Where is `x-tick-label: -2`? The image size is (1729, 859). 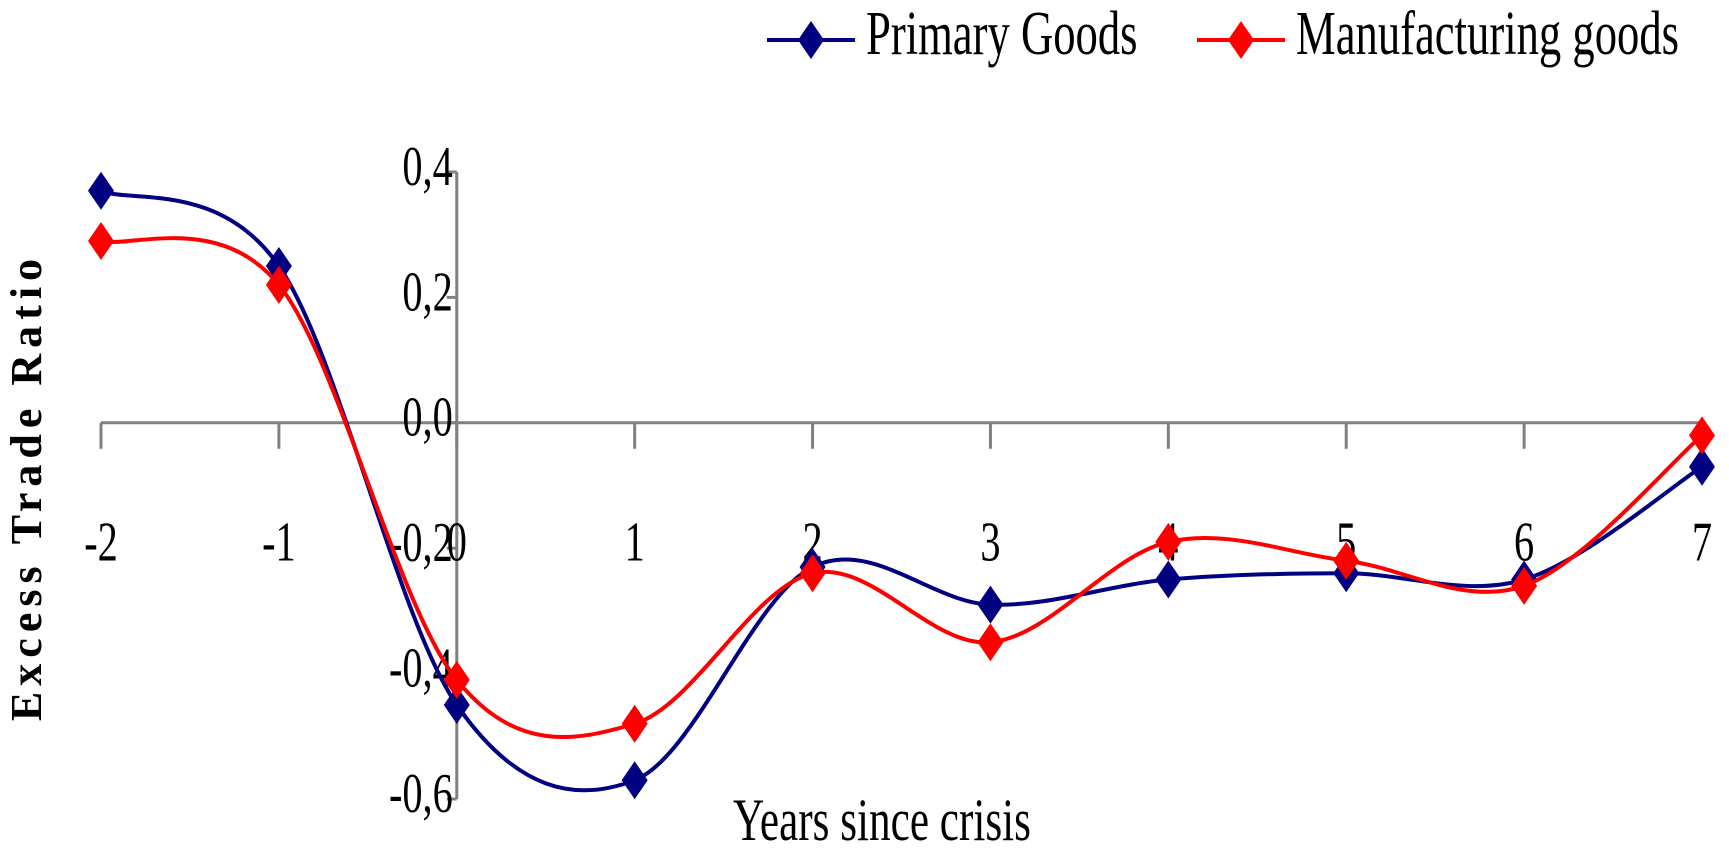 x-tick-label: -2 is located at coordinates (101, 542).